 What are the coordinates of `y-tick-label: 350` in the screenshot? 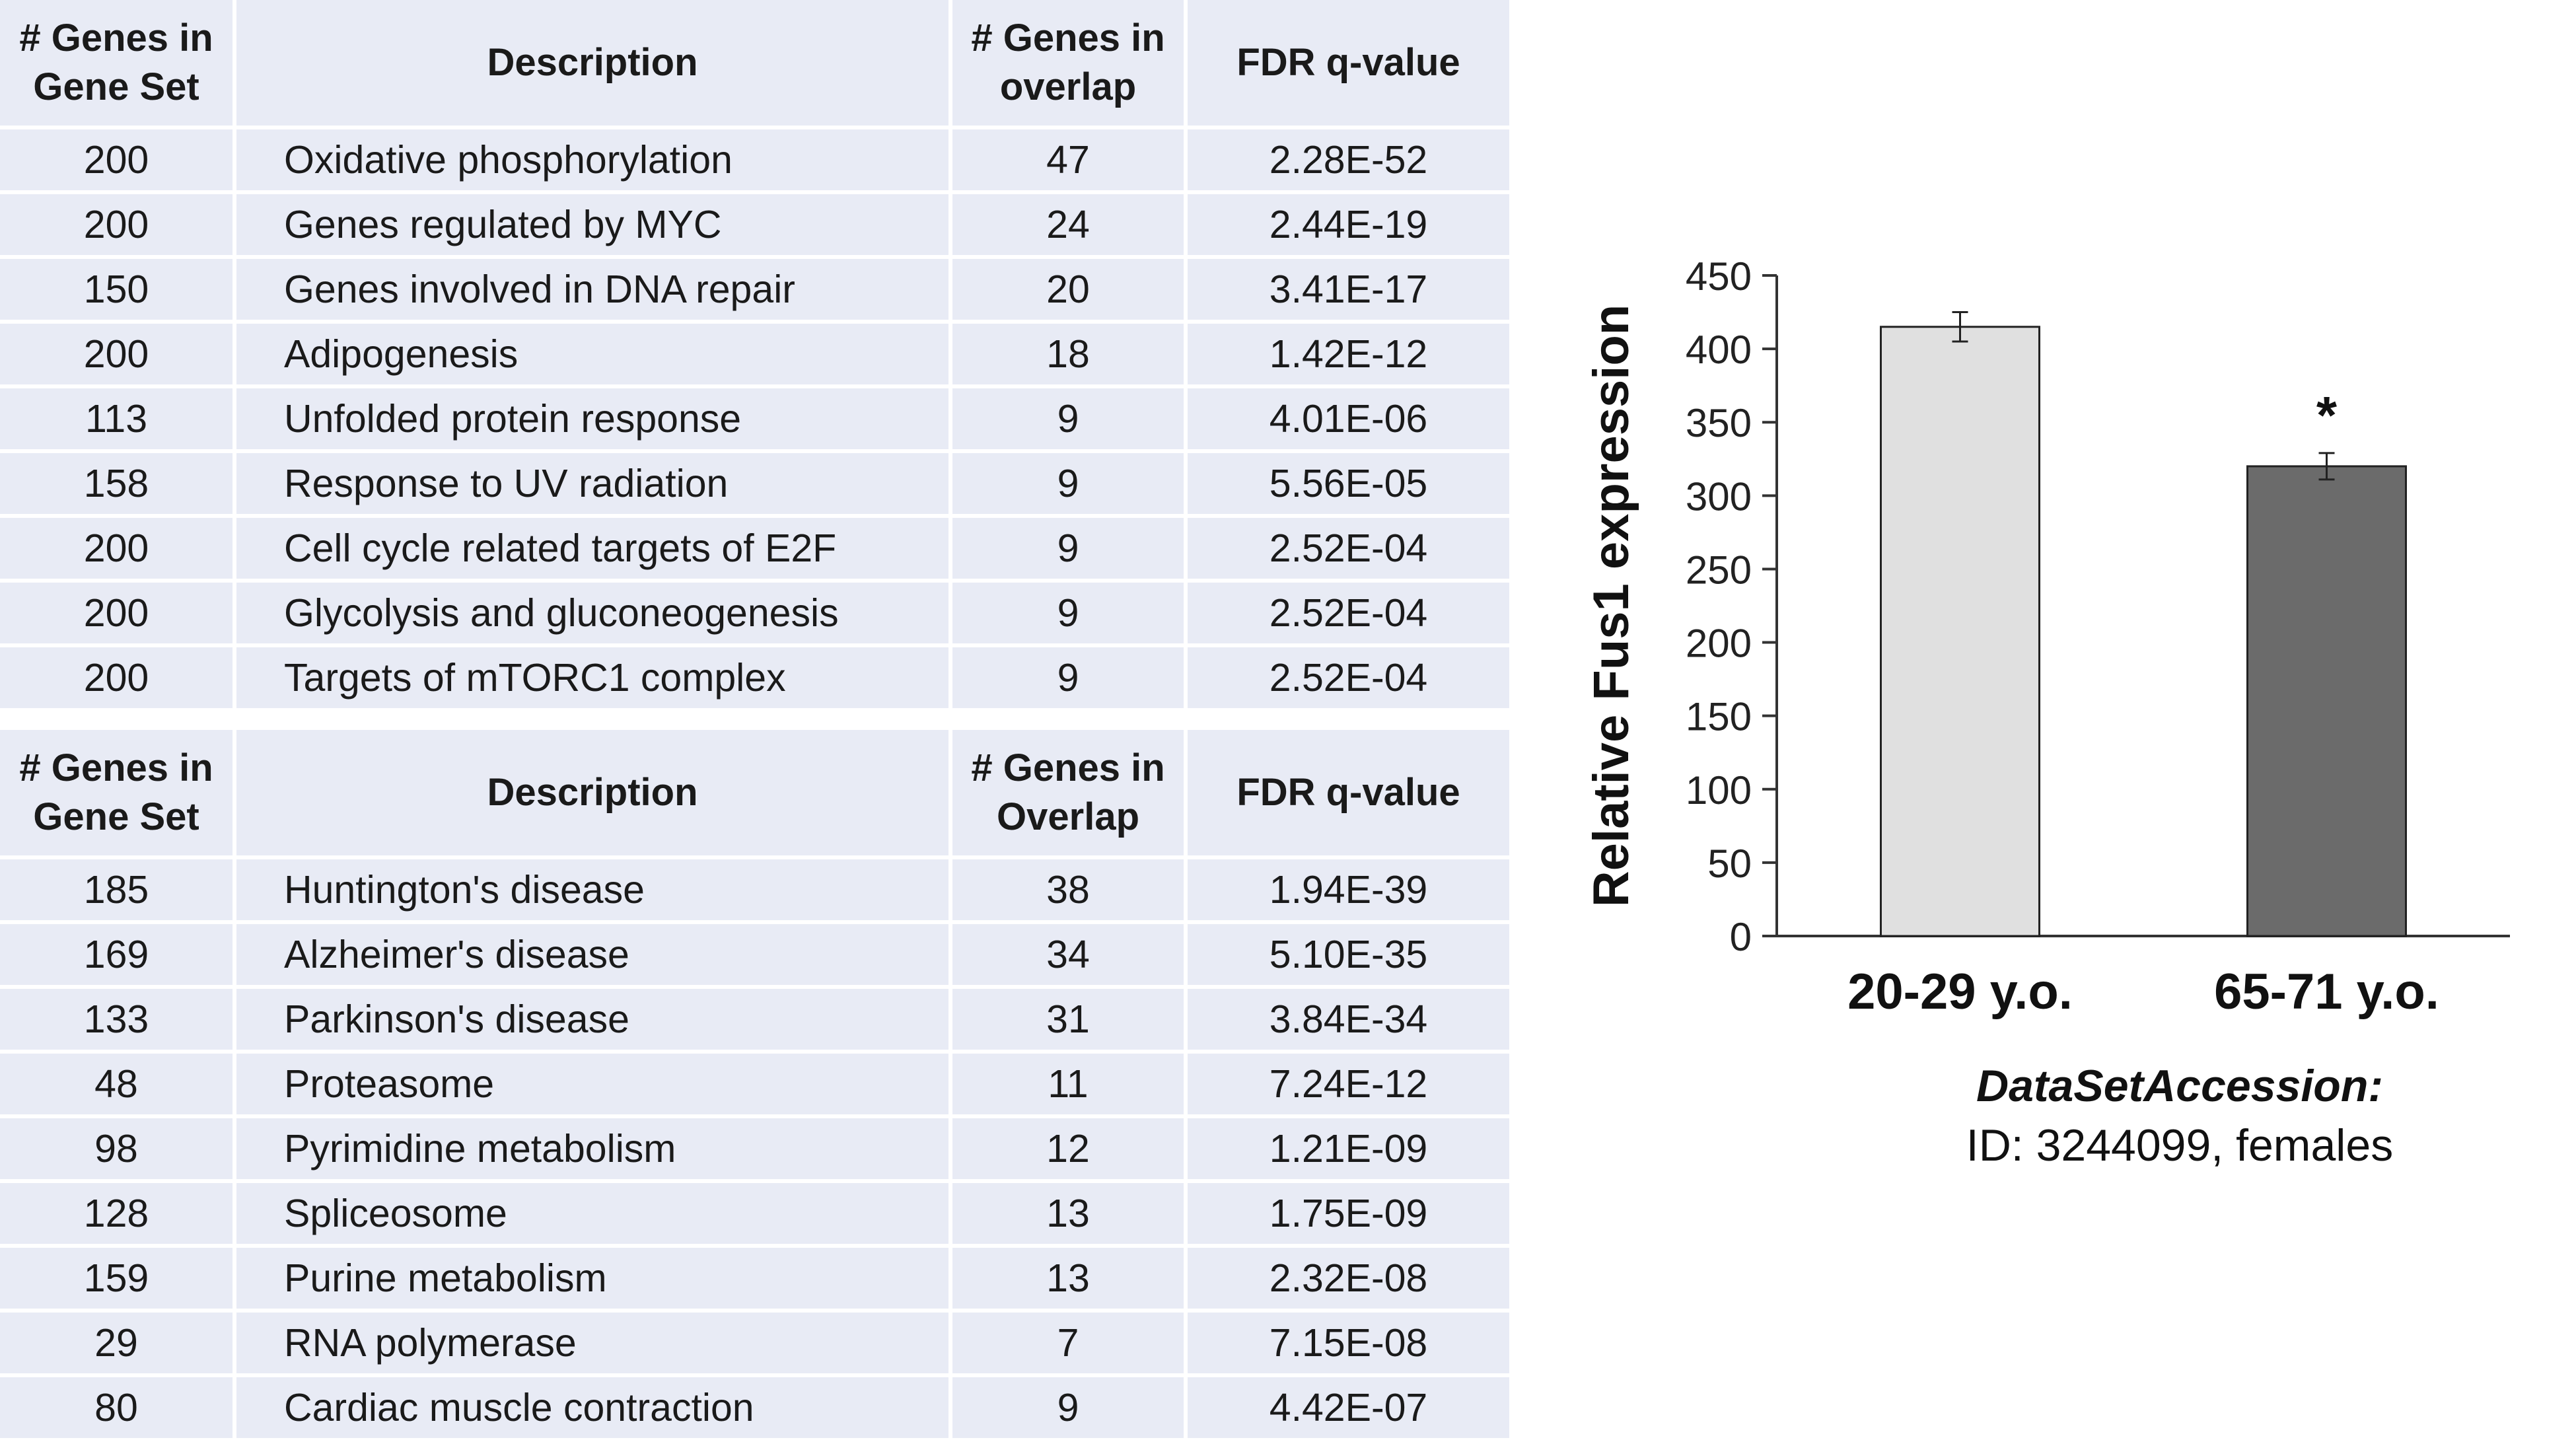 It's located at (1719, 423).